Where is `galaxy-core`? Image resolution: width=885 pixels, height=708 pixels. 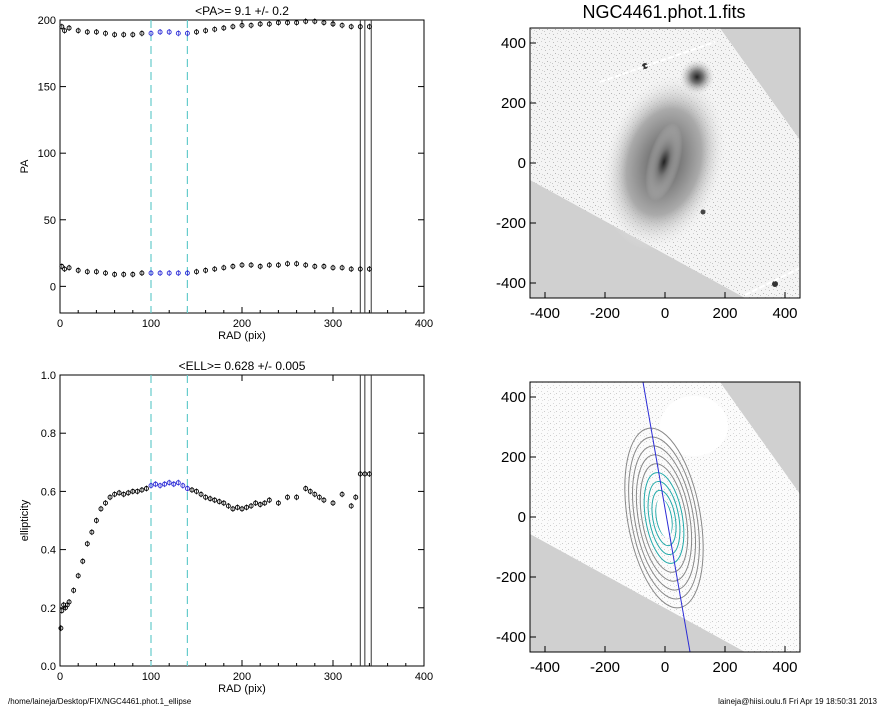
galaxy-core is located at coordinates (664, 162).